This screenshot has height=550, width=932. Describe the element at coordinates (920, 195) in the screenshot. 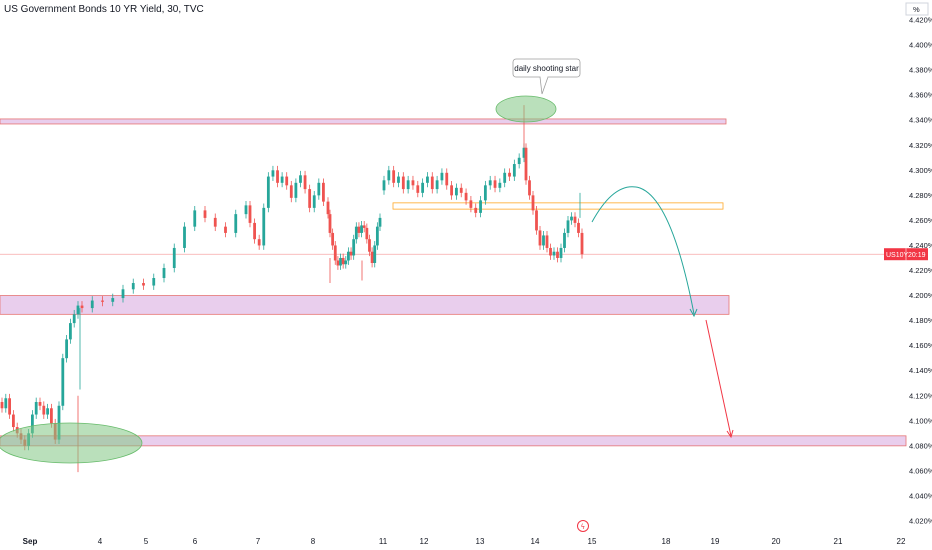

I see `y-tick-label: 4.280%` at that location.